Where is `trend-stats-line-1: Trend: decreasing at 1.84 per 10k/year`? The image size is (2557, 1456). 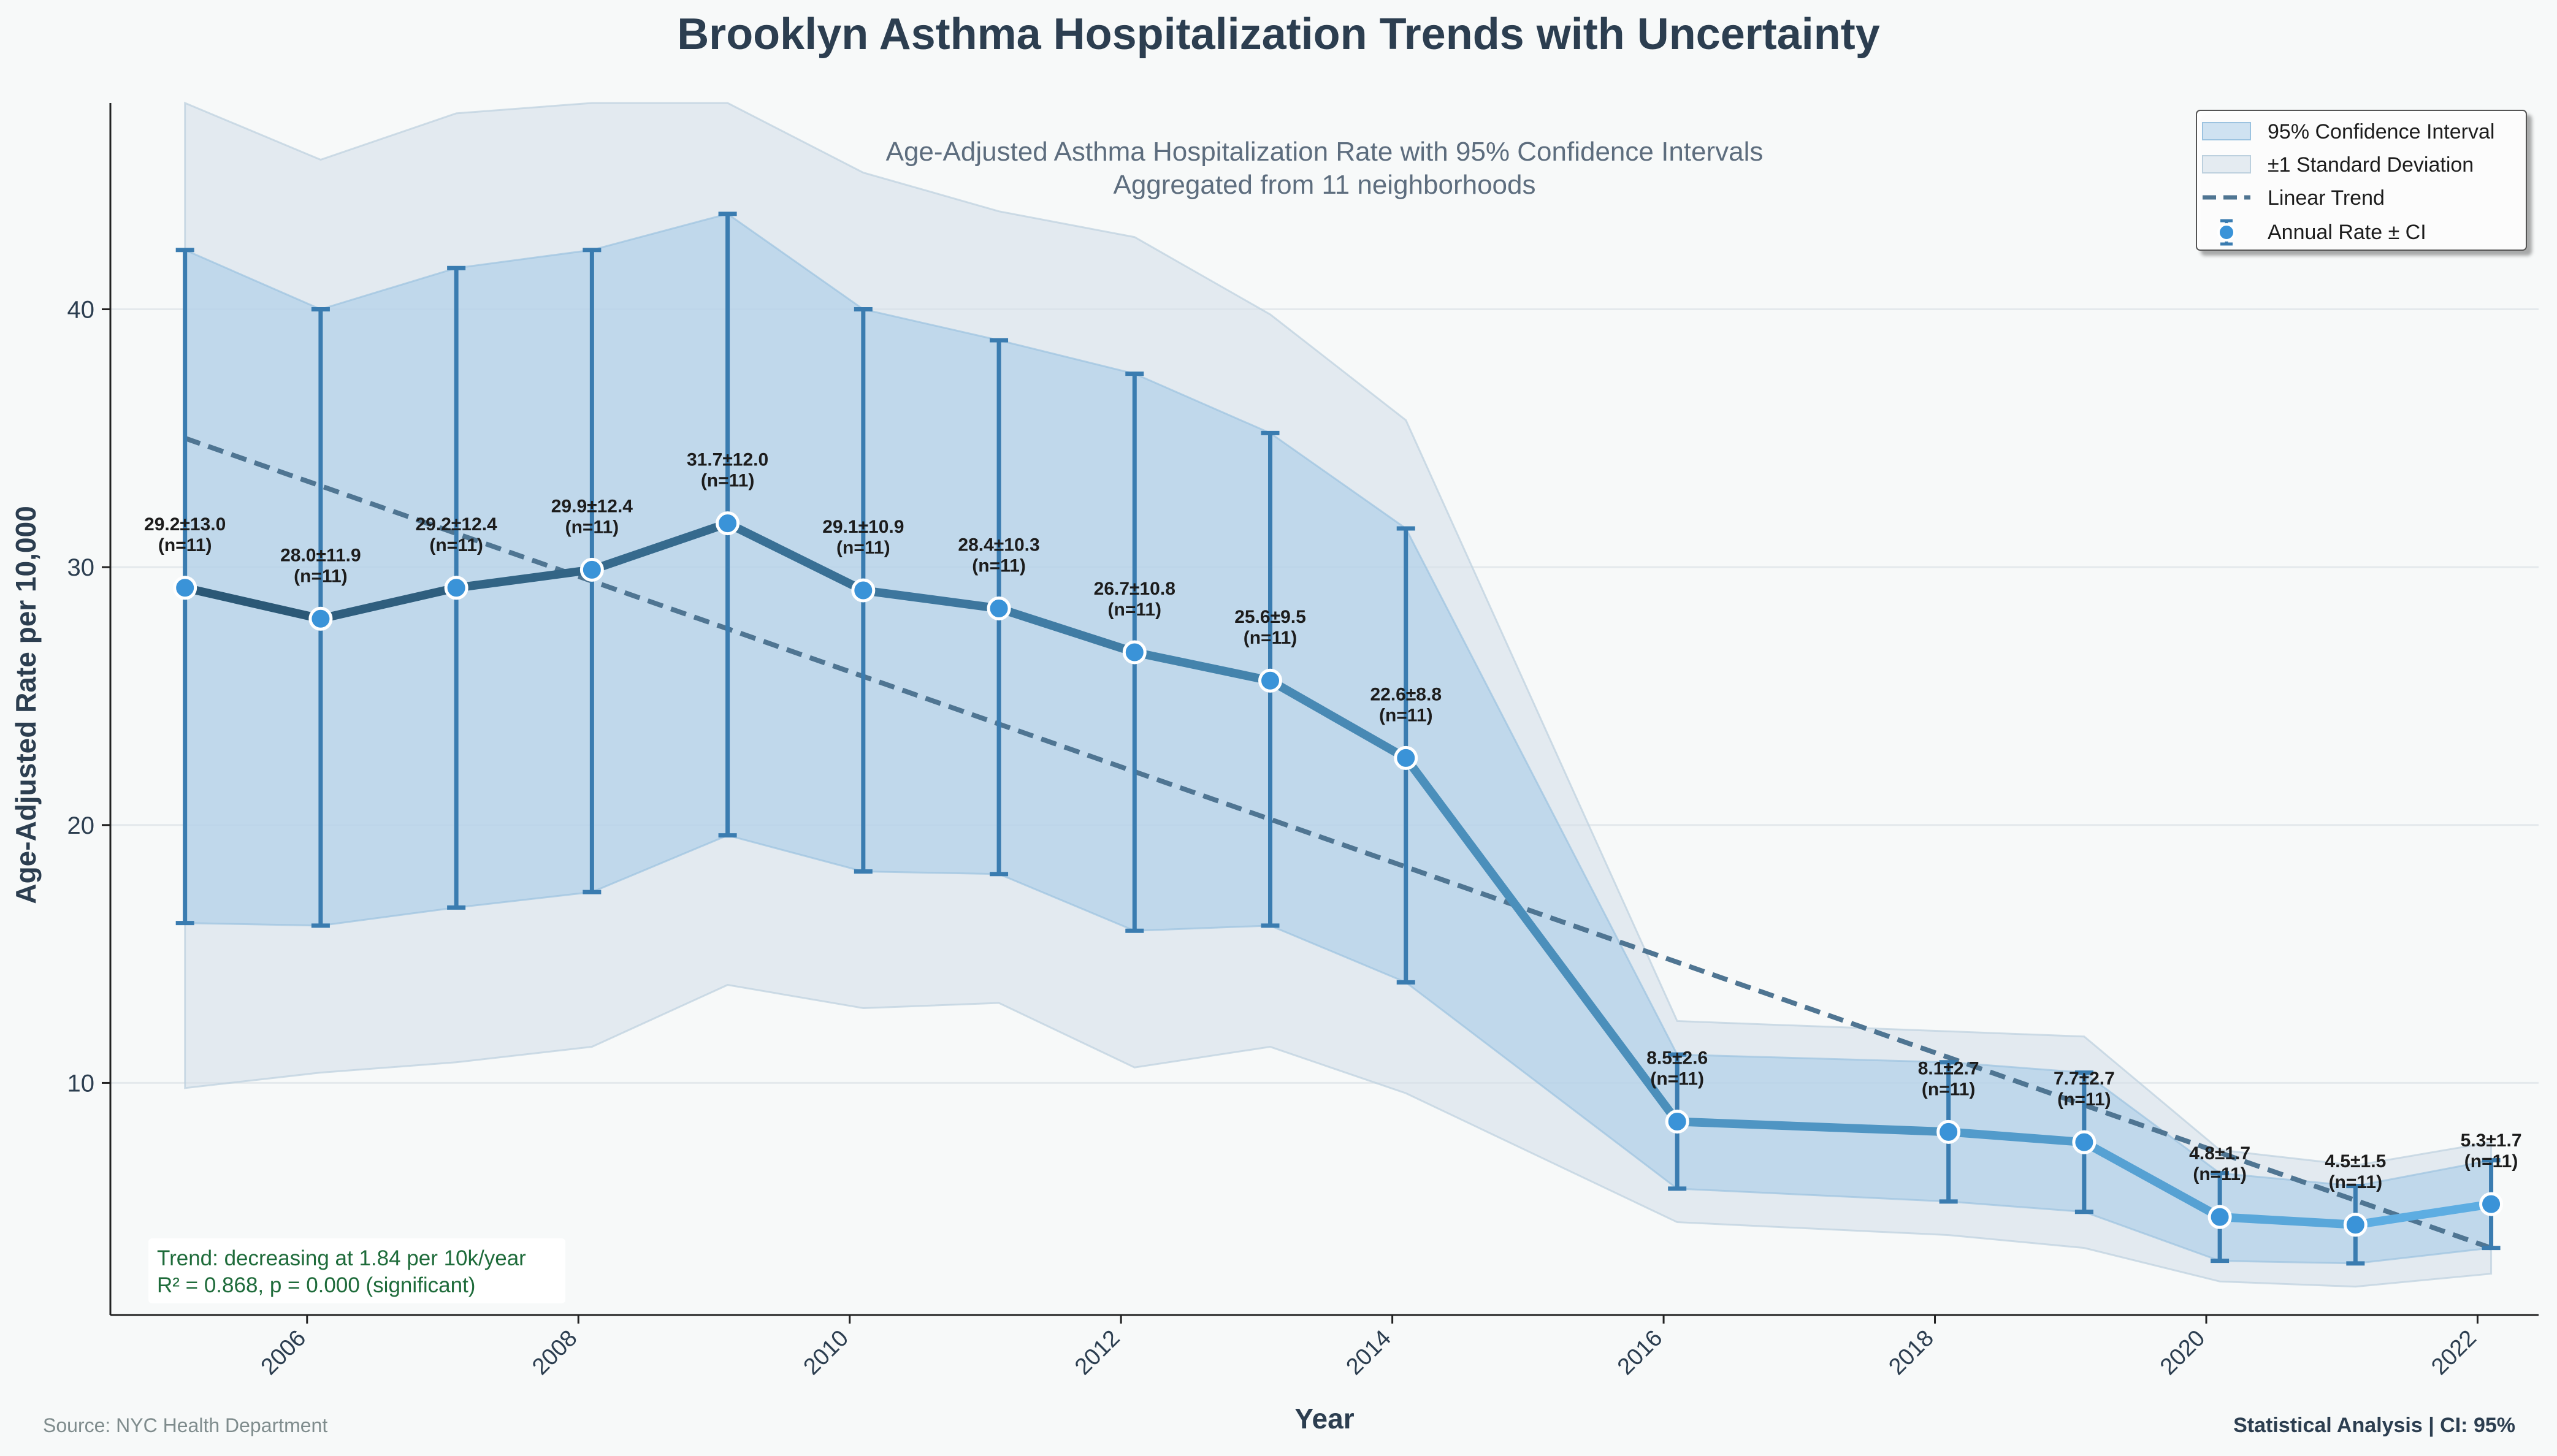 trend-stats-line-1: Trend: decreasing at 1.84 per 10k/year is located at coordinates (341, 1258).